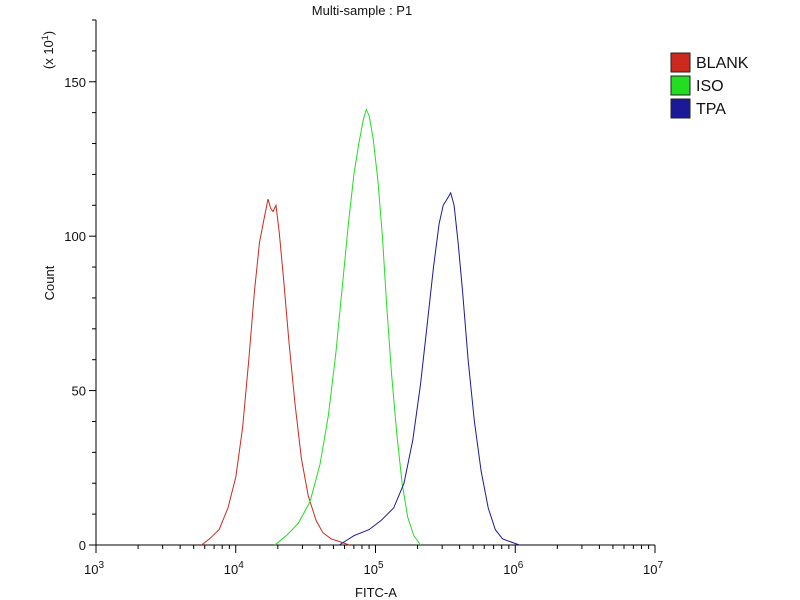 This screenshot has height=600, width=800. Describe the element at coordinates (234, 568) in the screenshot. I see `x-tick-label: 10⁴` at that location.